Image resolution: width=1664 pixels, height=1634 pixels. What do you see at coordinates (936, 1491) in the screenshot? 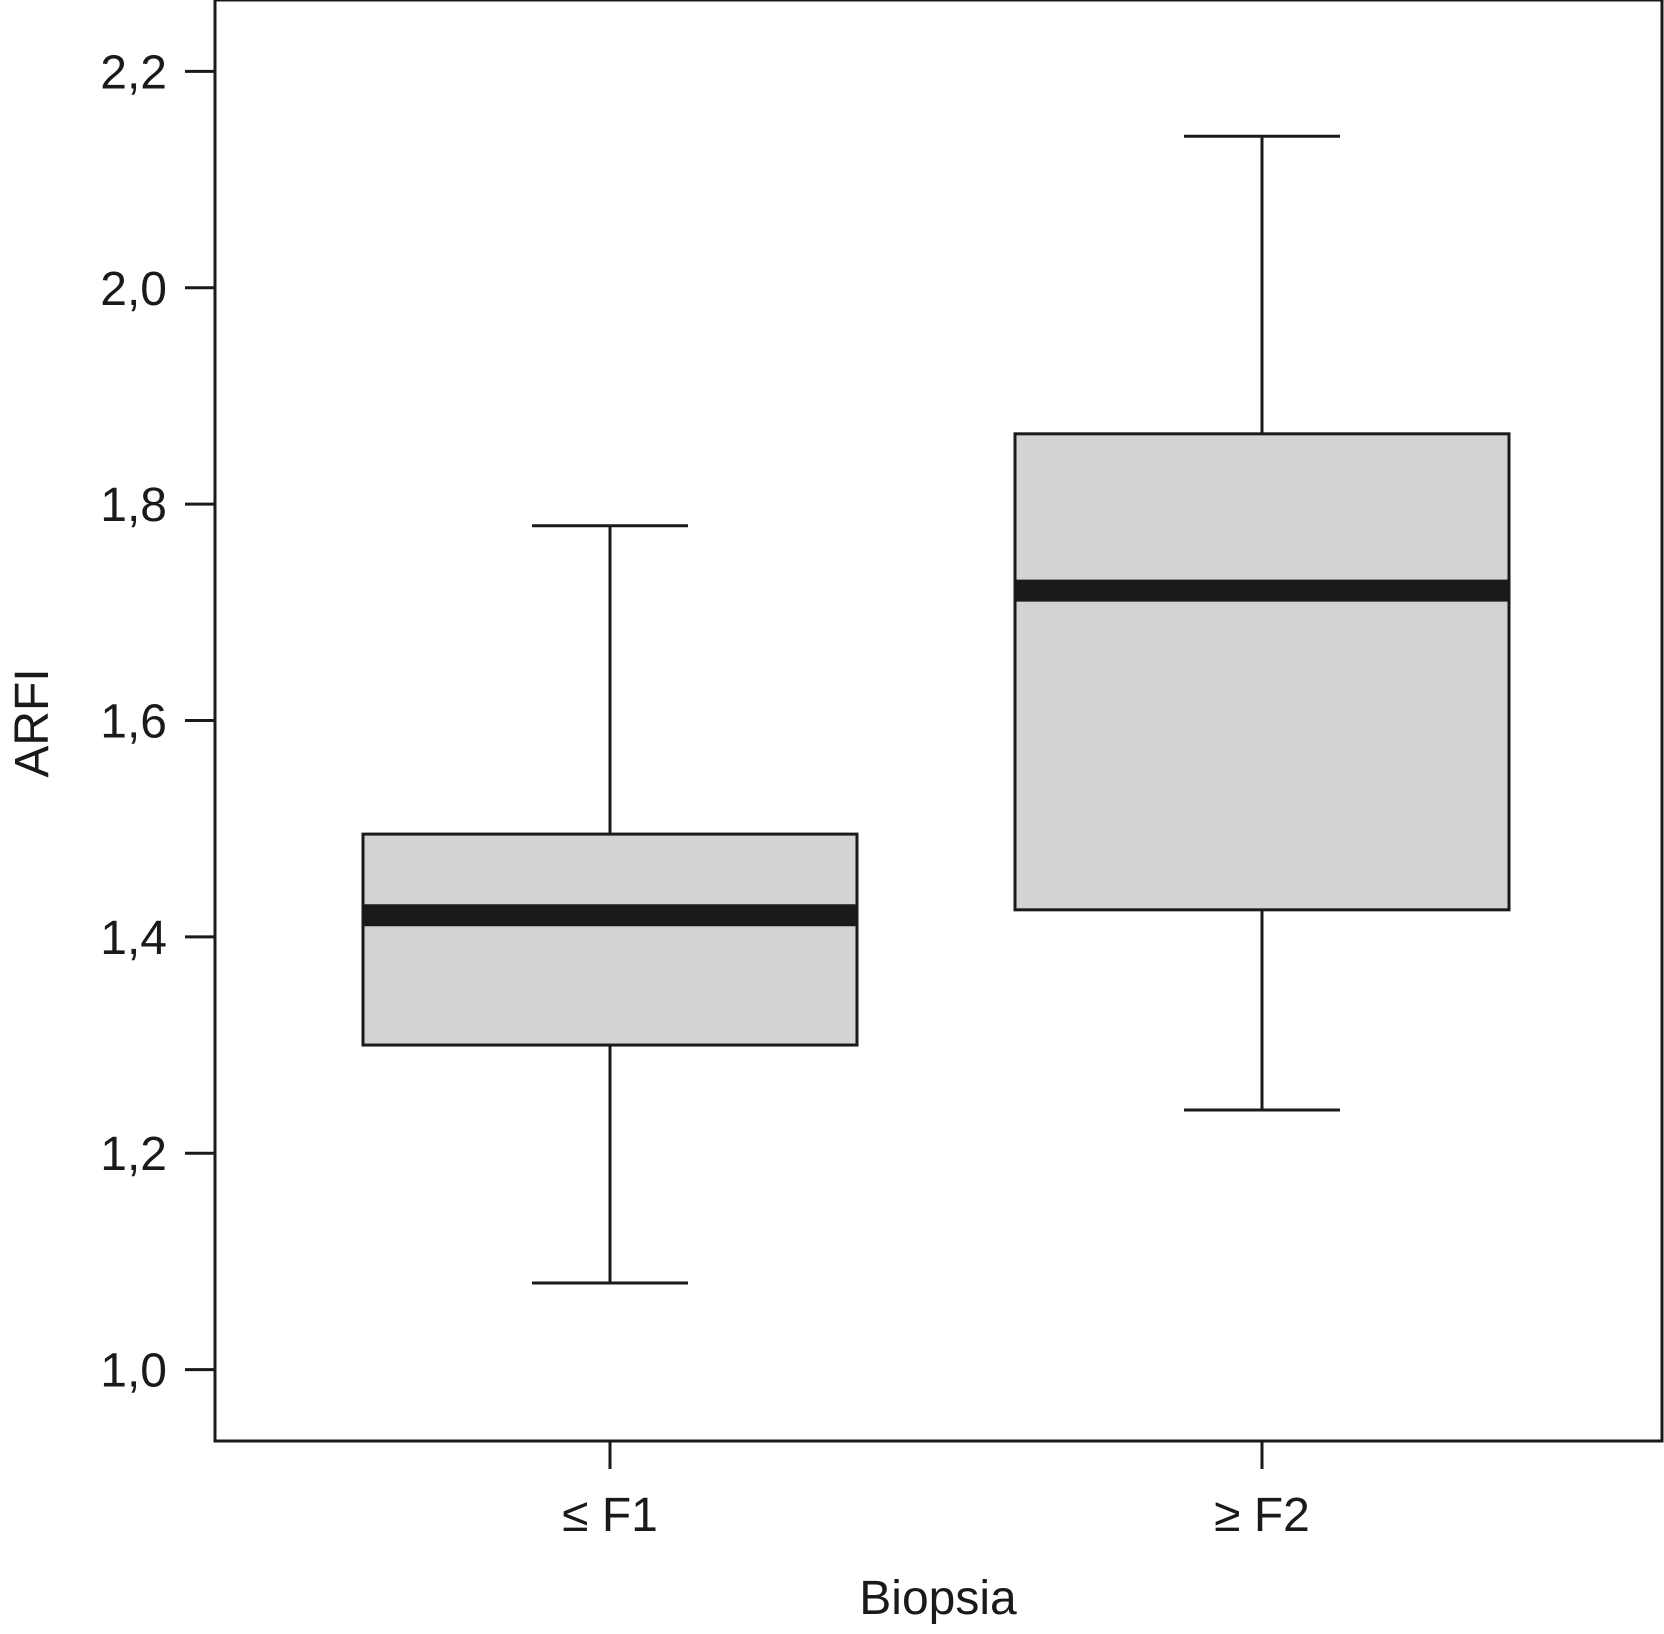
I see `x-axis: ≤ F1 ≥ F2` at bounding box center [936, 1491].